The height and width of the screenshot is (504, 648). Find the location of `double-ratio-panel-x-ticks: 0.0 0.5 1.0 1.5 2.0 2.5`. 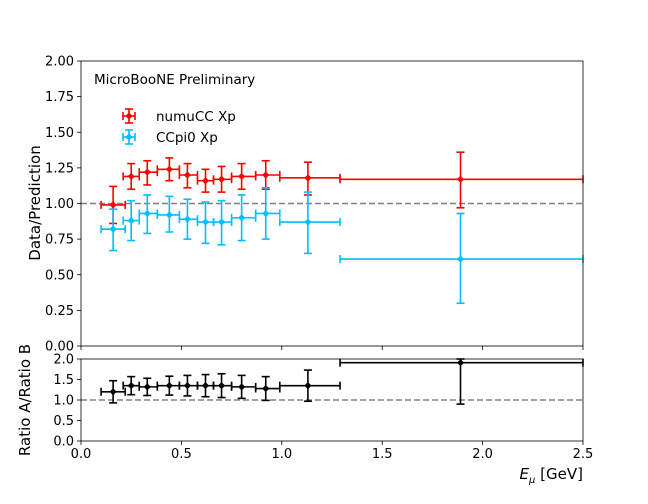

double-ratio-panel-x-ticks: 0.0 0.5 1.0 1.5 2.0 2.5 is located at coordinates (332, 451).